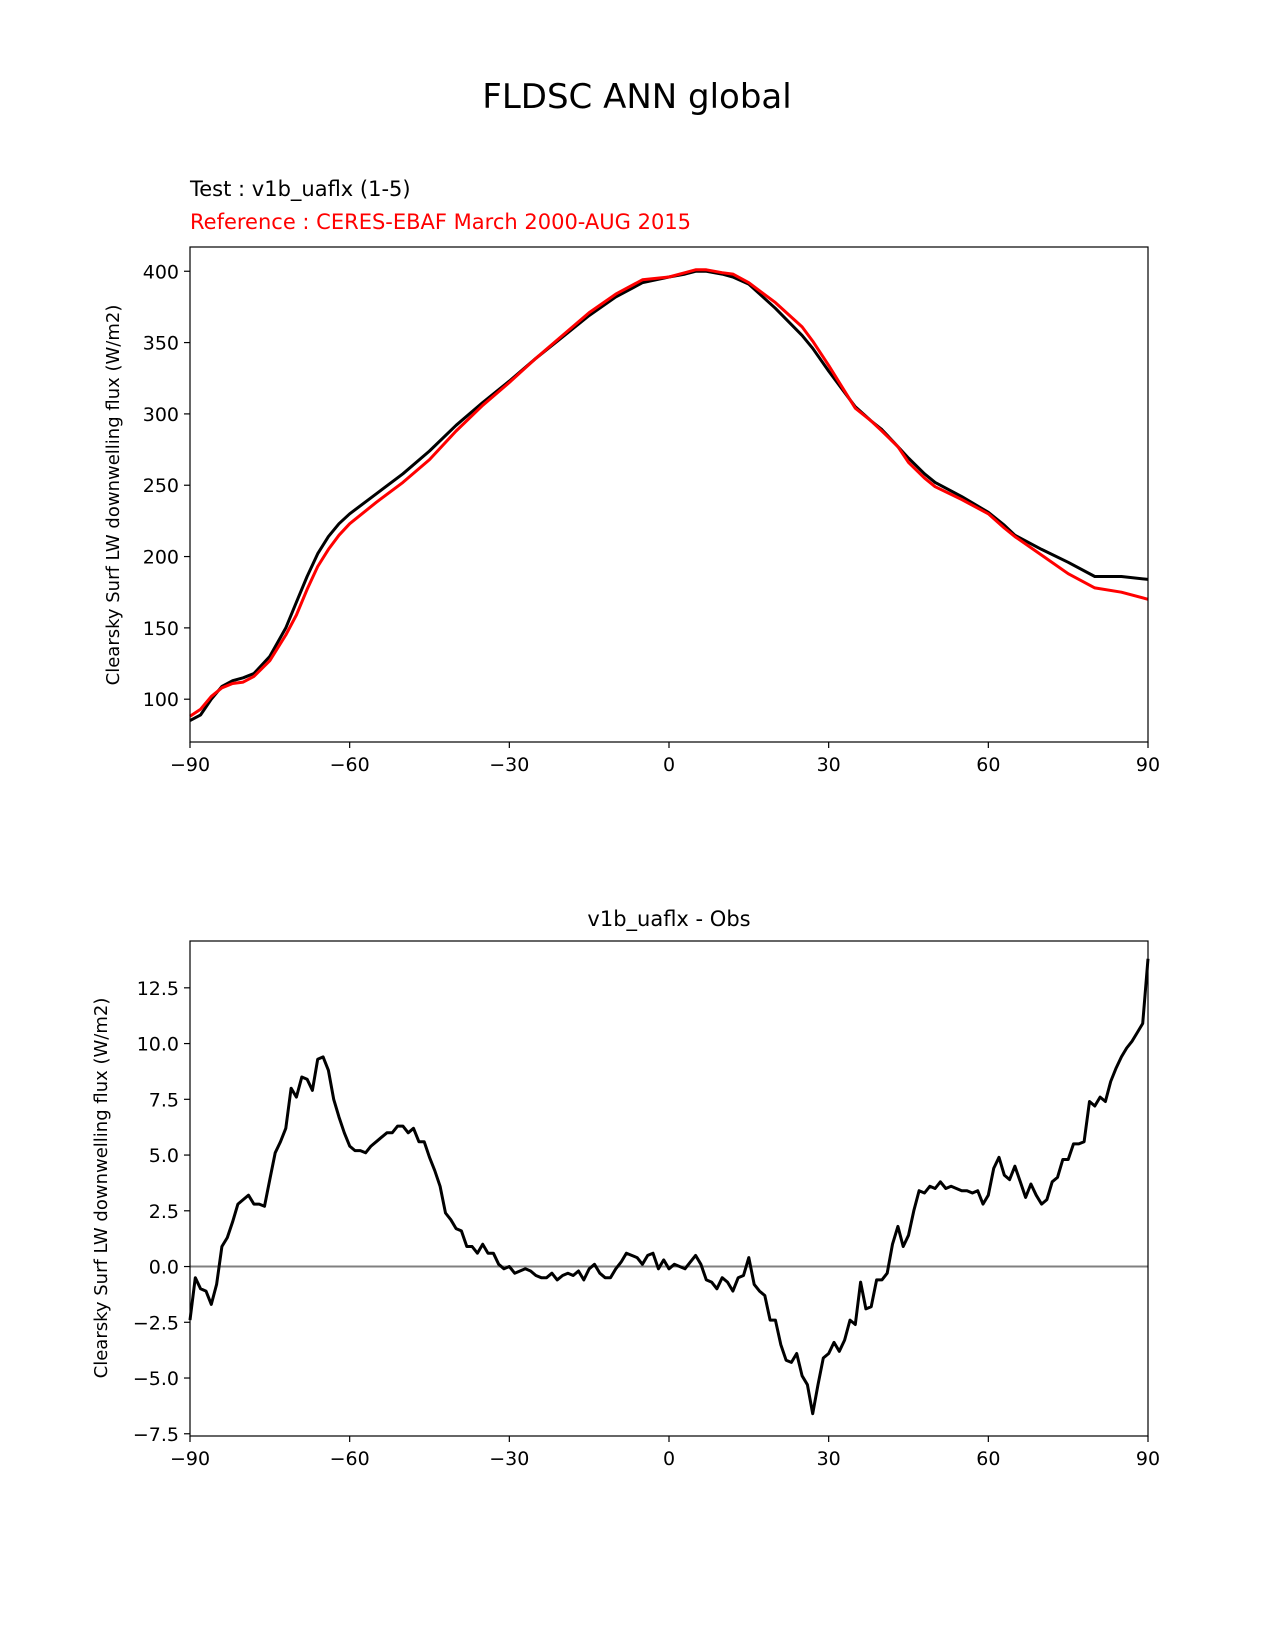  What do you see at coordinates (161, 629) in the screenshot?
I see `top-ytick-label: 150` at bounding box center [161, 629].